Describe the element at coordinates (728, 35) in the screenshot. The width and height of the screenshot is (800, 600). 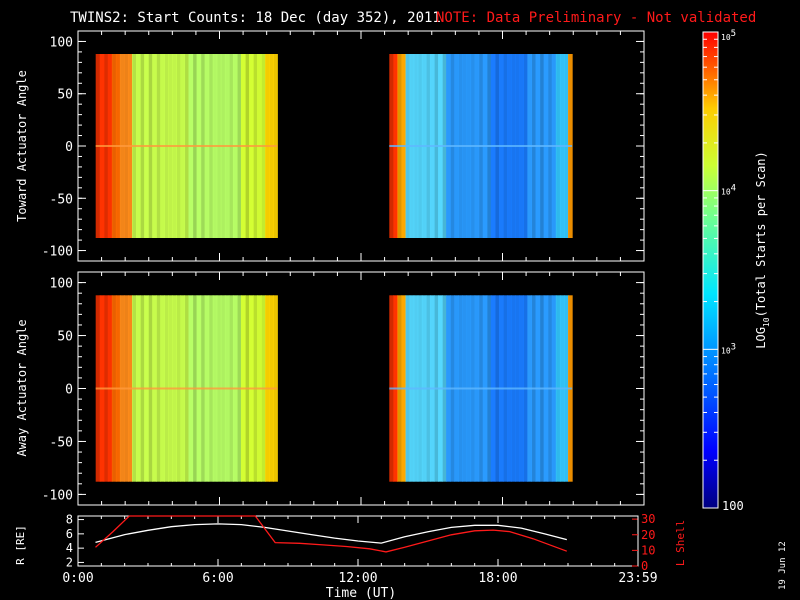
I see `colorbar-tick-label: 10⁵` at that location.